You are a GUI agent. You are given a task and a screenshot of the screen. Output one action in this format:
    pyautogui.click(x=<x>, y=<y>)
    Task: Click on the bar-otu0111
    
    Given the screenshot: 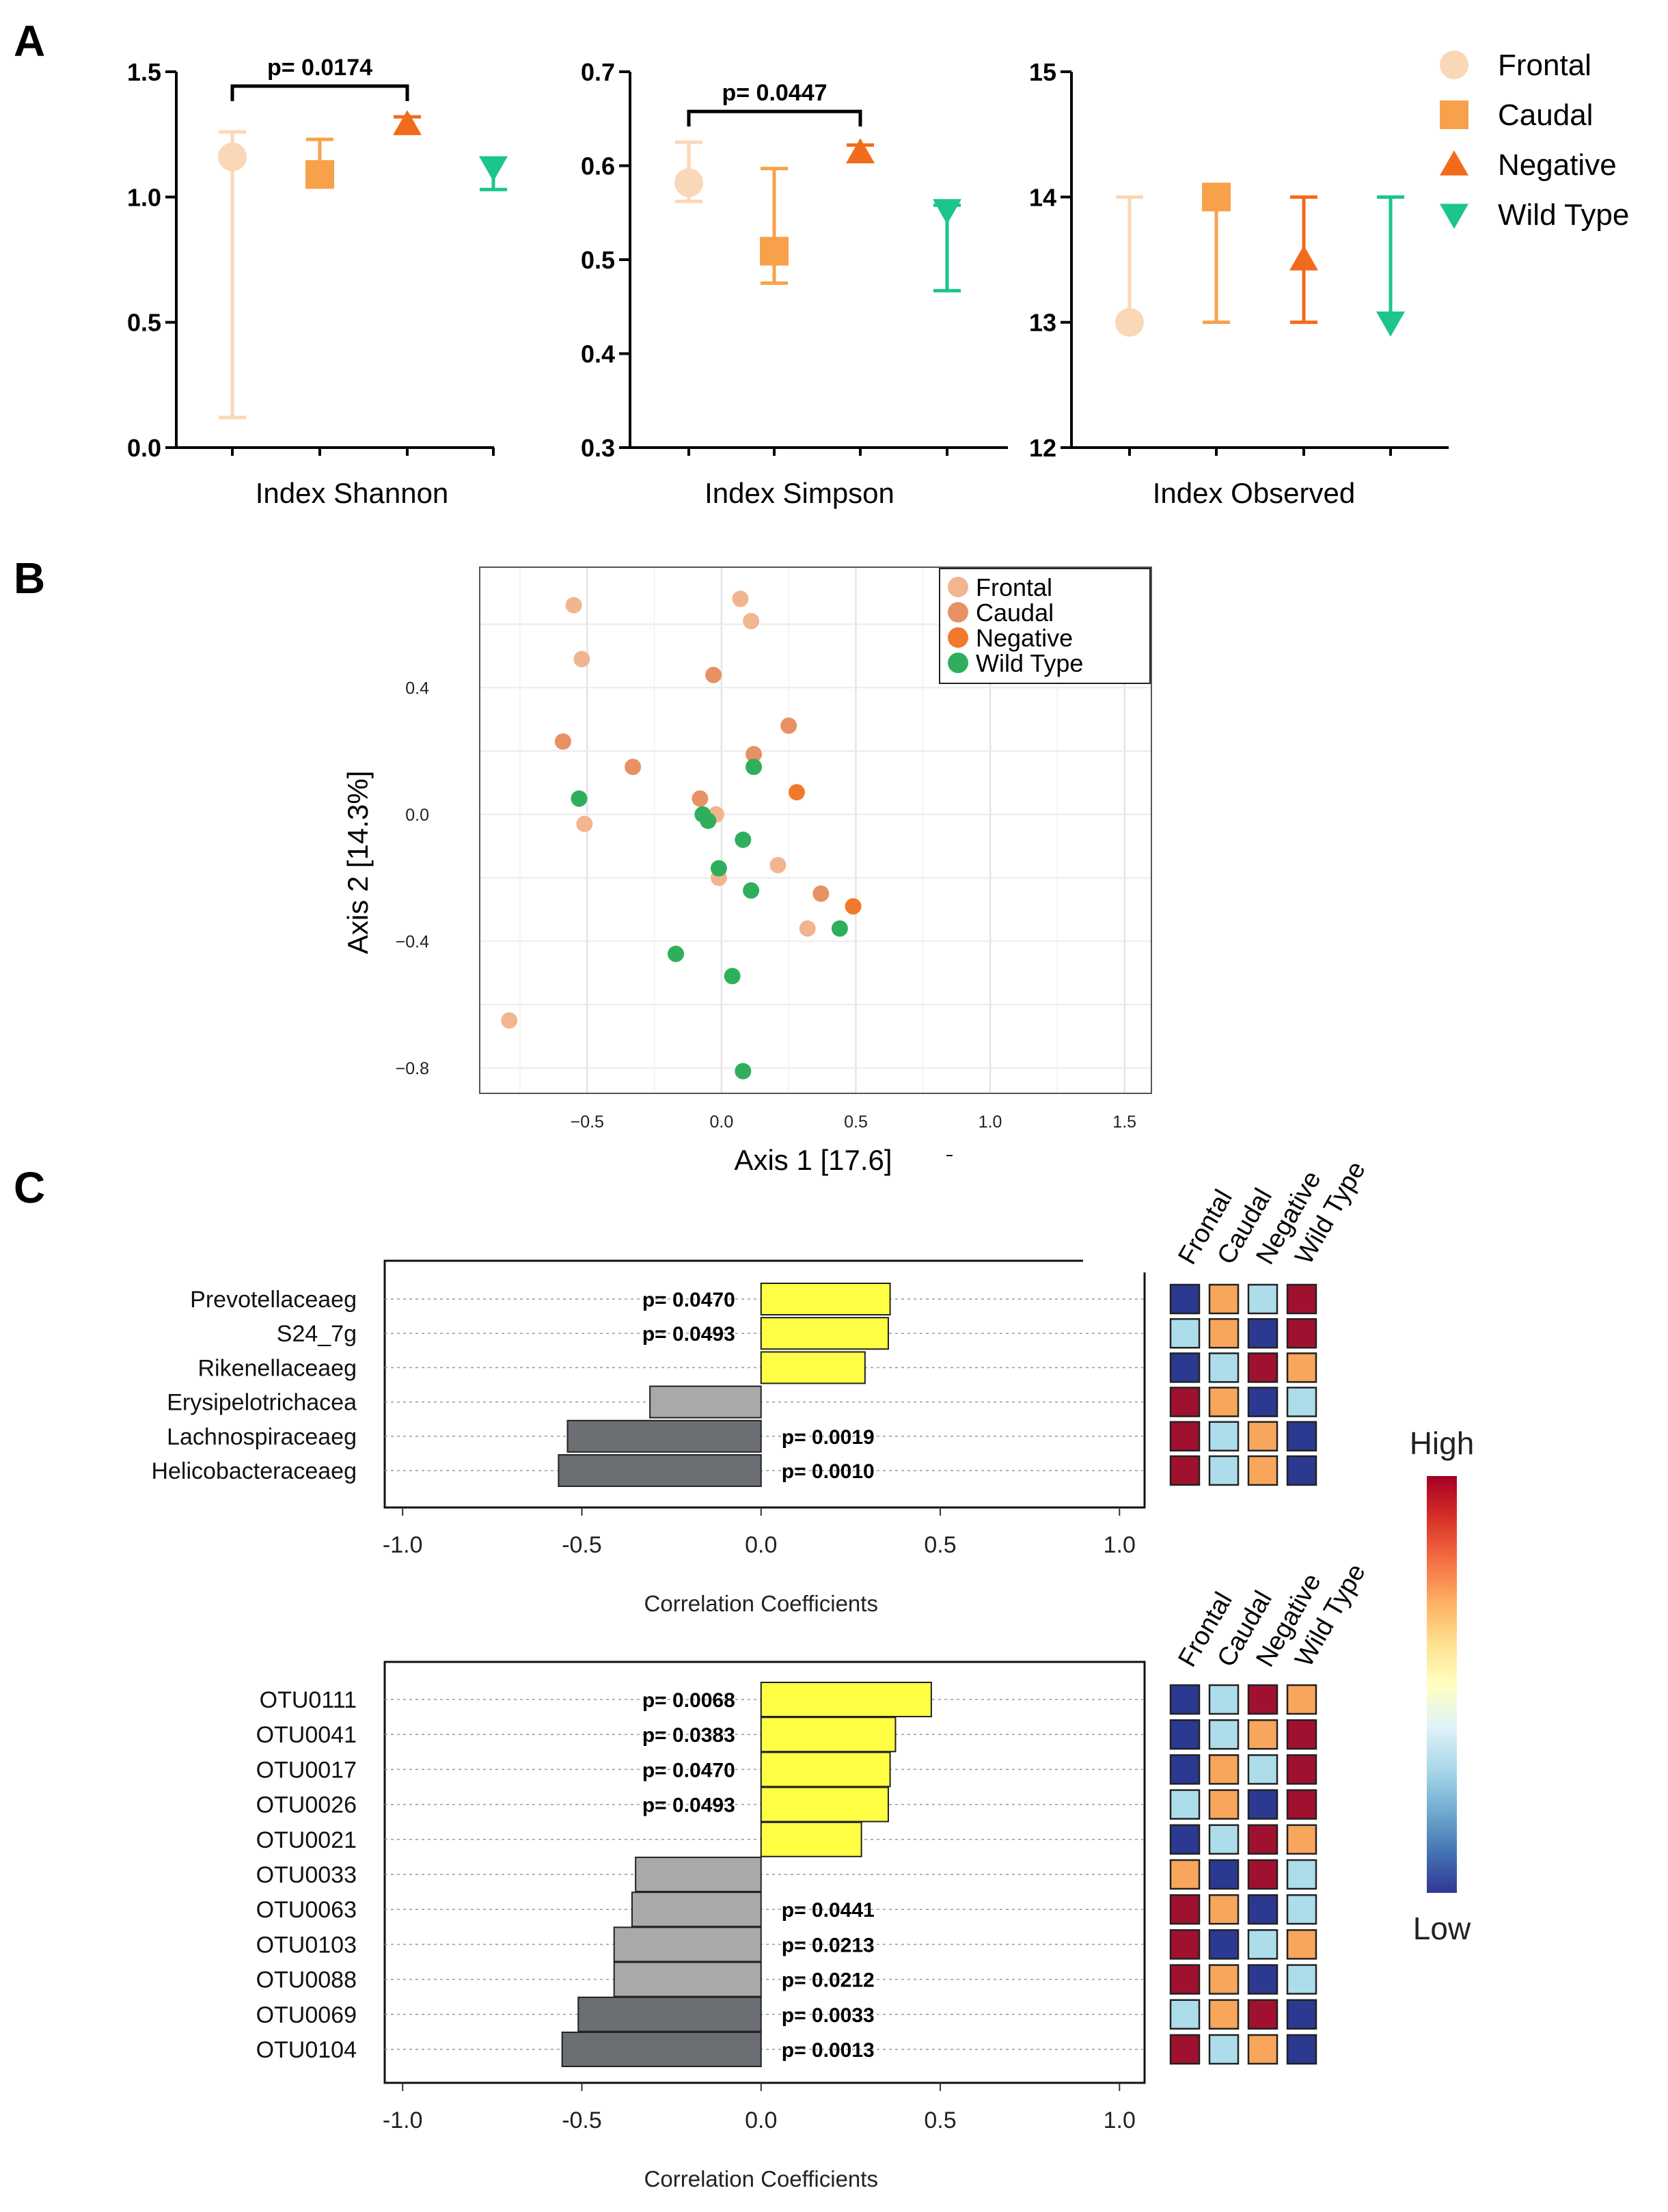 What is the action you would take?
    pyautogui.click(x=846, y=1700)
    